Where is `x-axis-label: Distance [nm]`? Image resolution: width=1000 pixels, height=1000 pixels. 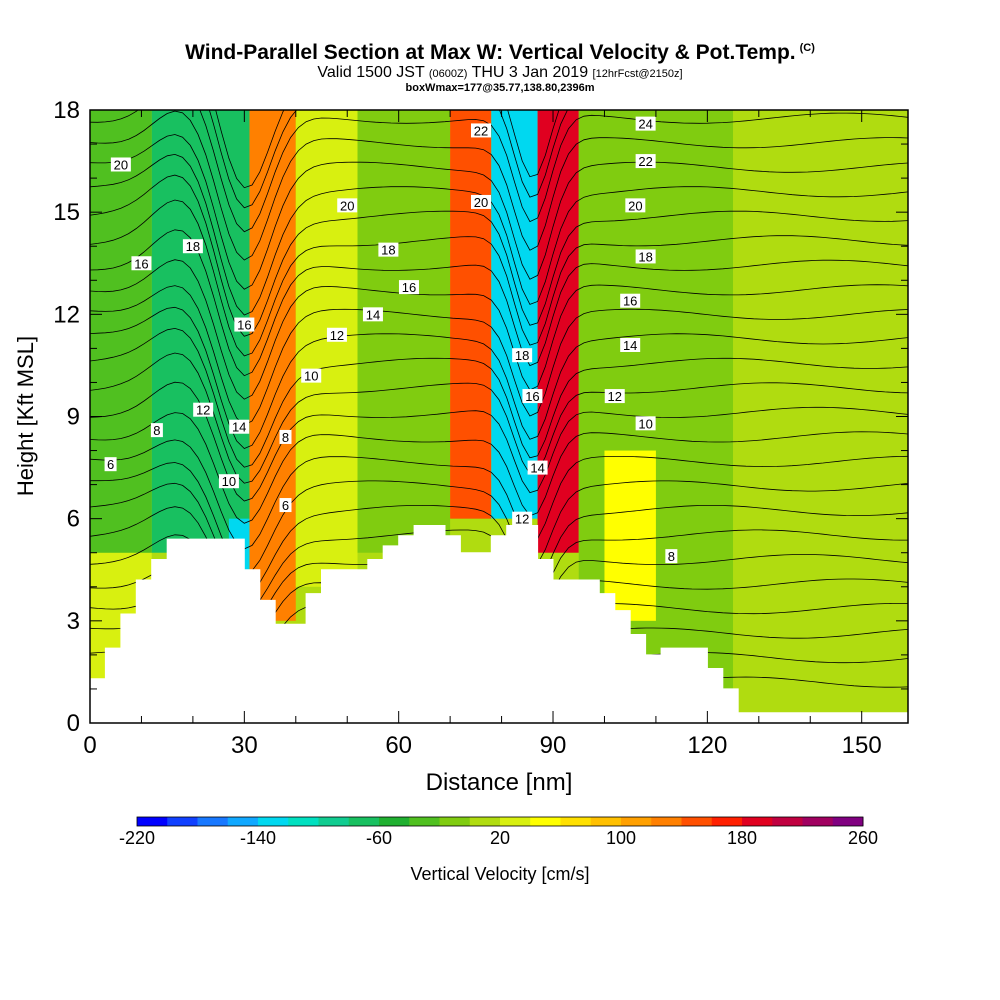 x-axis-label: Distance [nm] is located at coordinates (499, 782).